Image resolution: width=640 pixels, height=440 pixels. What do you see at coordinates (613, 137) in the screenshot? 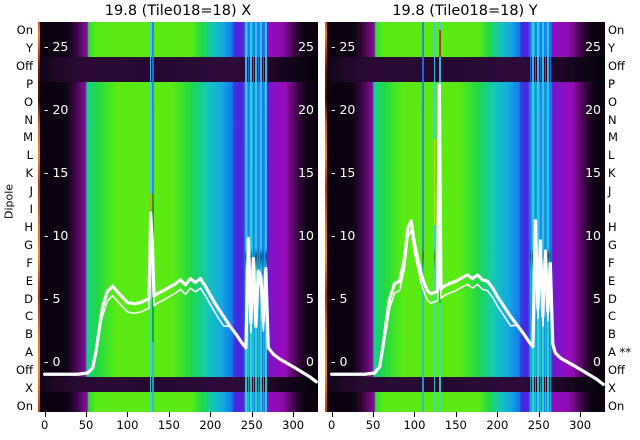
I see `axis-label-m: M` at bounding box center [613, 137].